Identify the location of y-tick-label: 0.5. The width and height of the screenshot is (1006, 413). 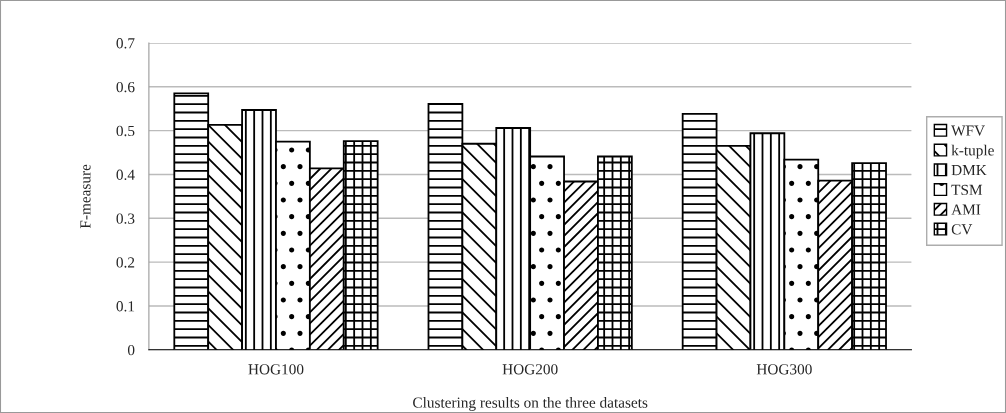
(125, 131).